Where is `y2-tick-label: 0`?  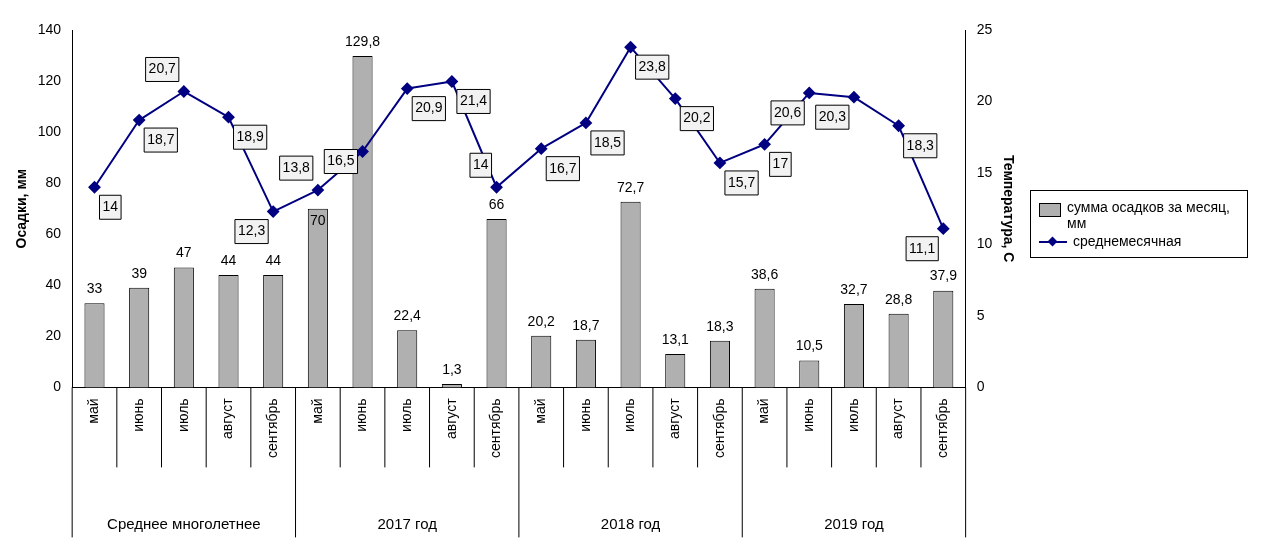 y2-tick-label: 0 is located at coordinates (980, 386).